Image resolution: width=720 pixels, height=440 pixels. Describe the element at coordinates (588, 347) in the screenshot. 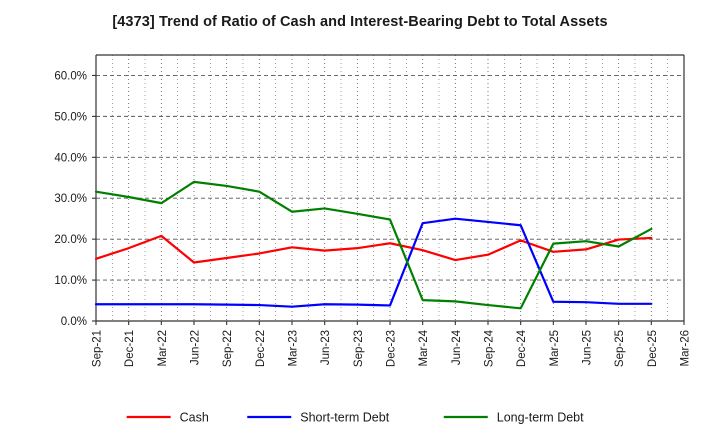

I see `x-axis-tick-label: Jun-25` at that location.